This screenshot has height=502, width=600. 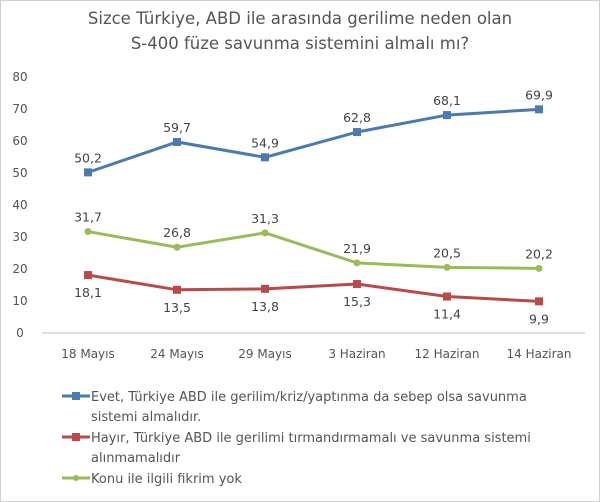 I want to click on data-label: 9,9, so click(x=539, y=318).